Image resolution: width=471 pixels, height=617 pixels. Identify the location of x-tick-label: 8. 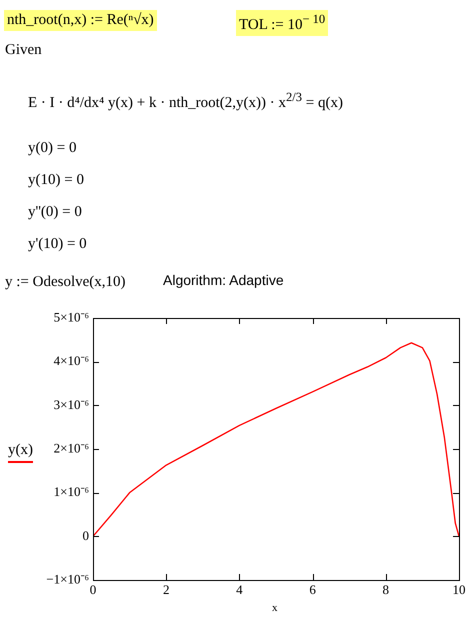
(386, 590).